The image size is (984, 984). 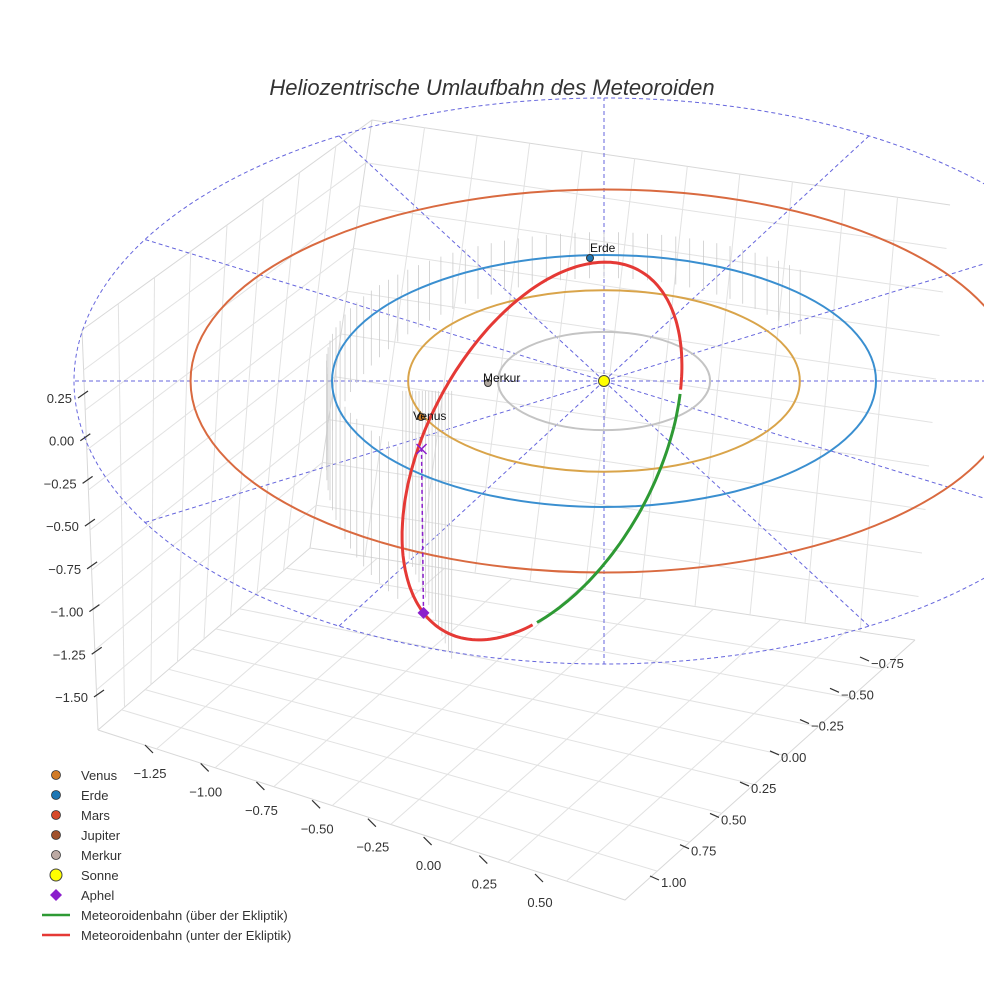 I want to click on z-tick-label: −1.00, so click(x=67, y=612).